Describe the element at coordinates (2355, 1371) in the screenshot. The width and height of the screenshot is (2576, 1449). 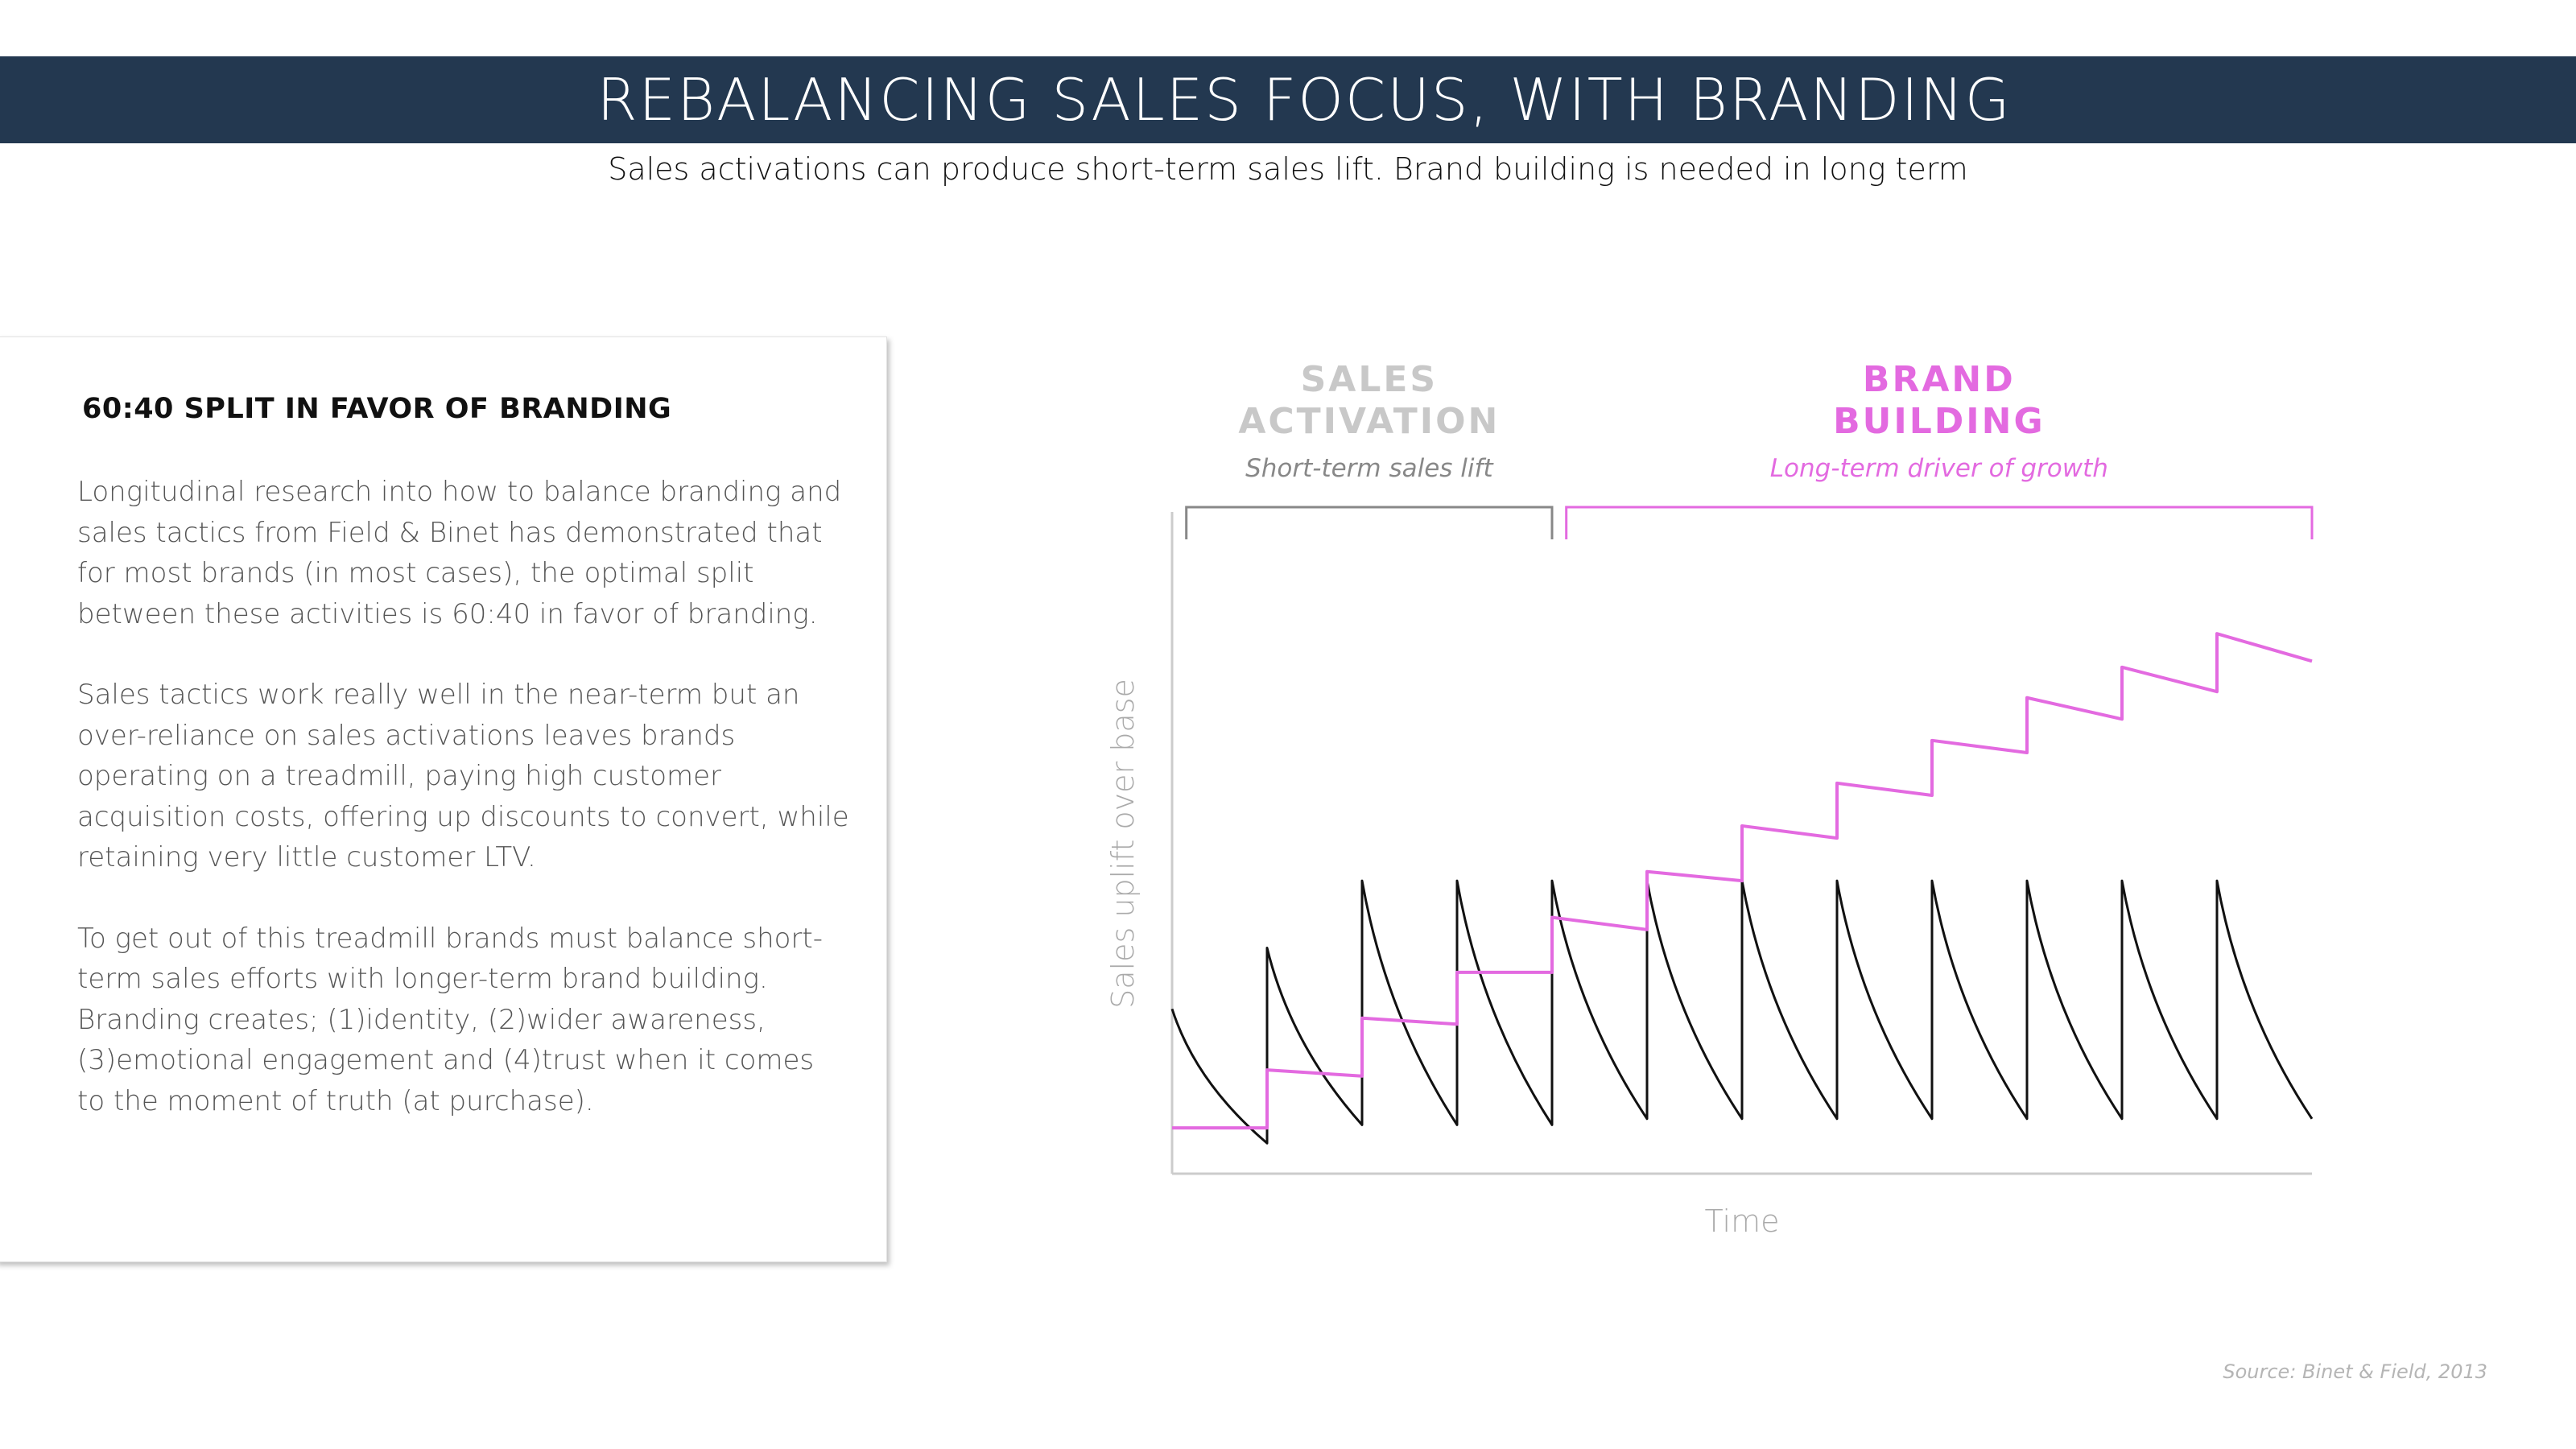
I see `source-note: Source: Binet & Field, 2013` at that location.